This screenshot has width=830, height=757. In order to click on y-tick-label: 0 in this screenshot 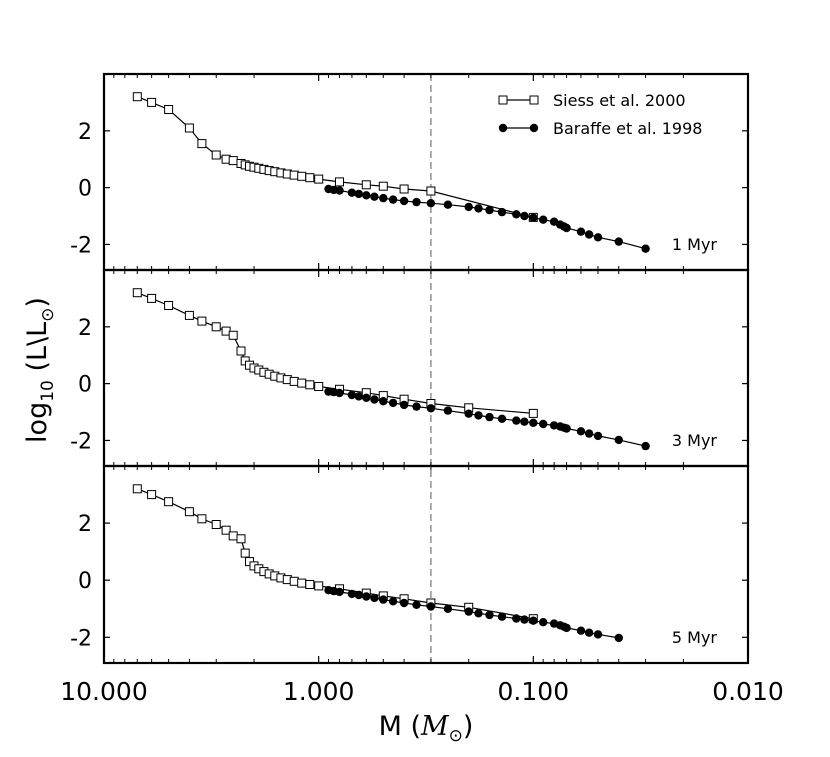, I will do `click(85, 189)`.